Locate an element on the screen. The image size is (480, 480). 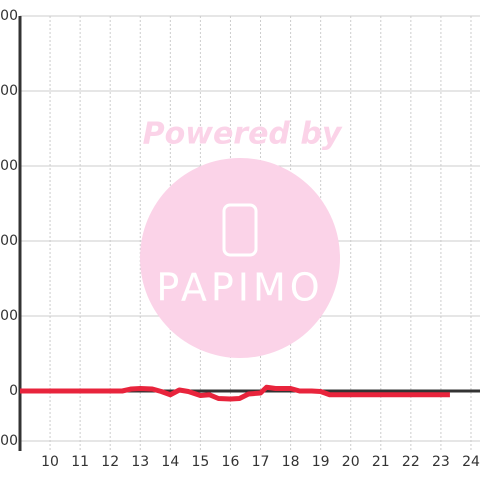
x-tick-label: 24 is located at coordinates (471, 462).